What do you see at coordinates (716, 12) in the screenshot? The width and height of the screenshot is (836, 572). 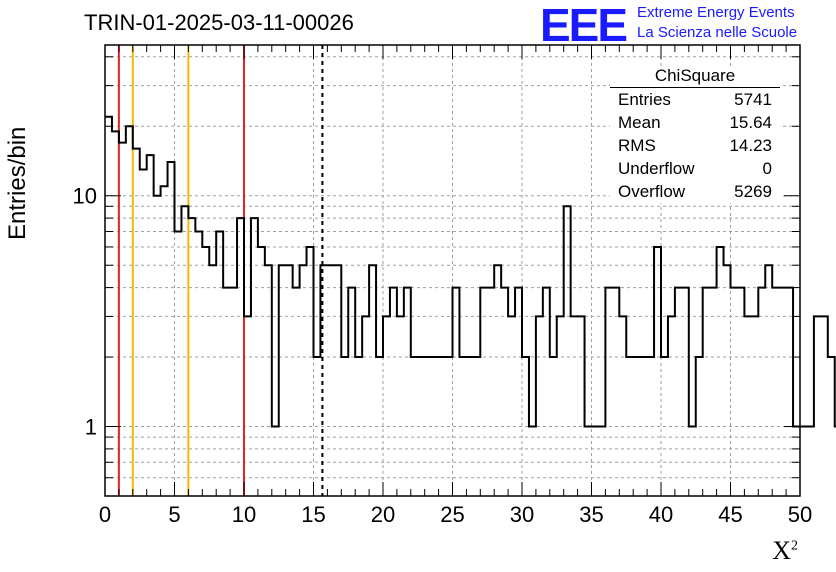 I see `logo-line-1: Extreme Energy Events` at bounding box center [716, 12].